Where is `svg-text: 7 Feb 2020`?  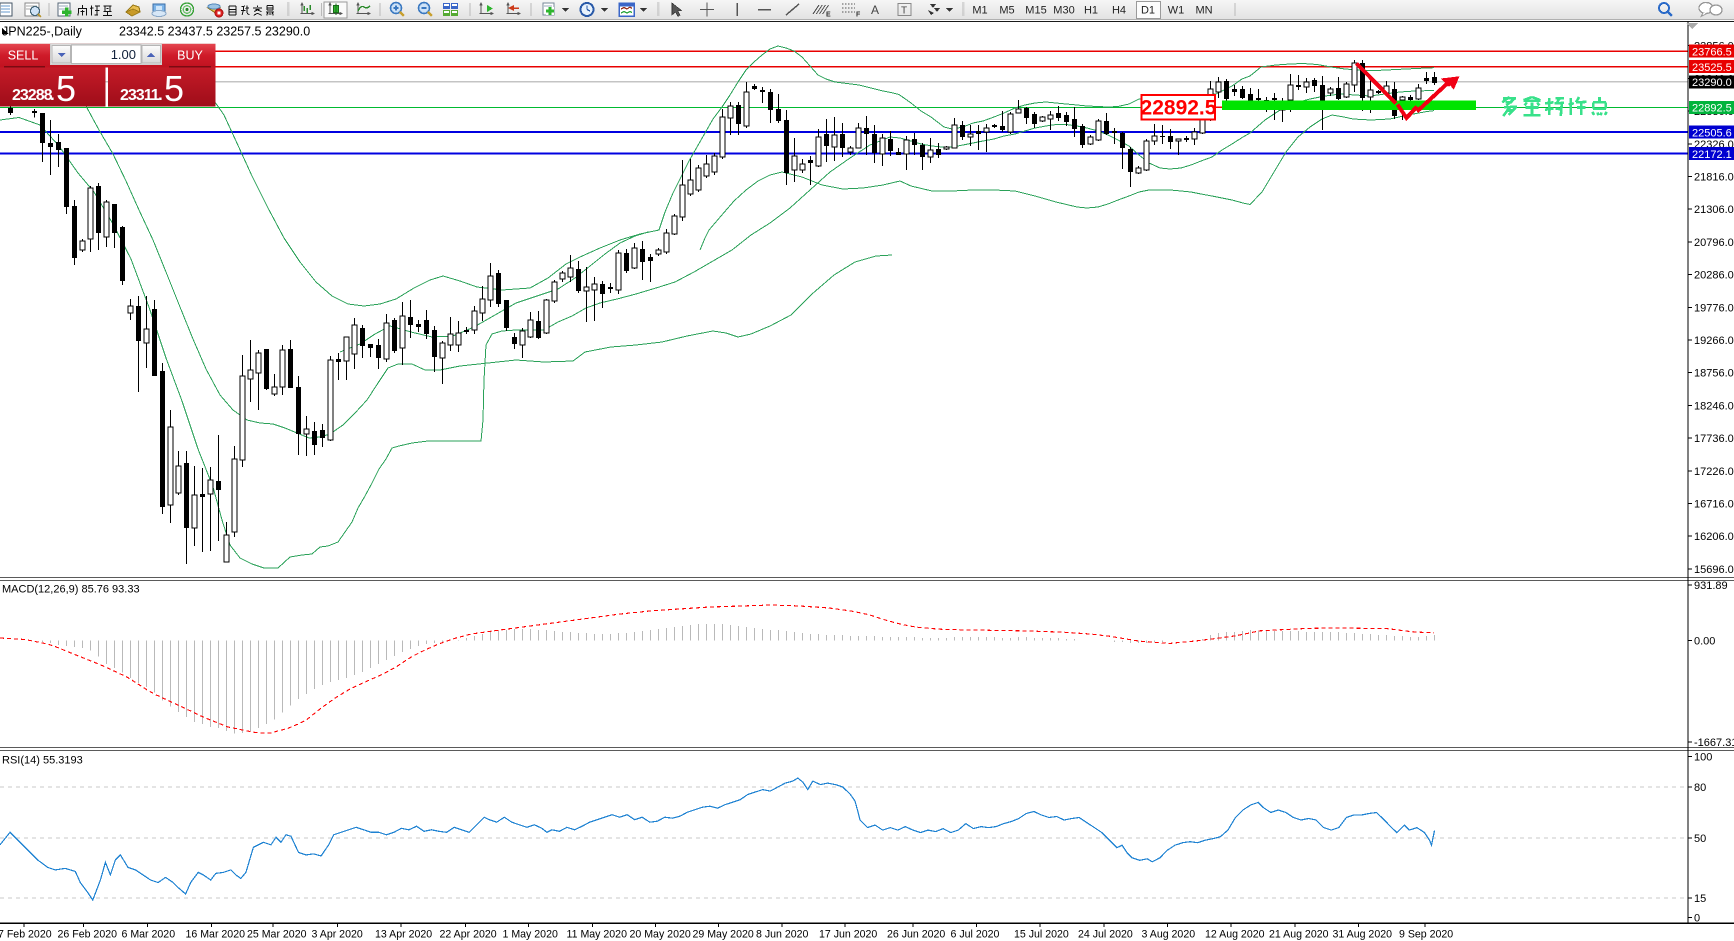
svg-text: 7 Feb 2020 is located at coordinates (26, 935).